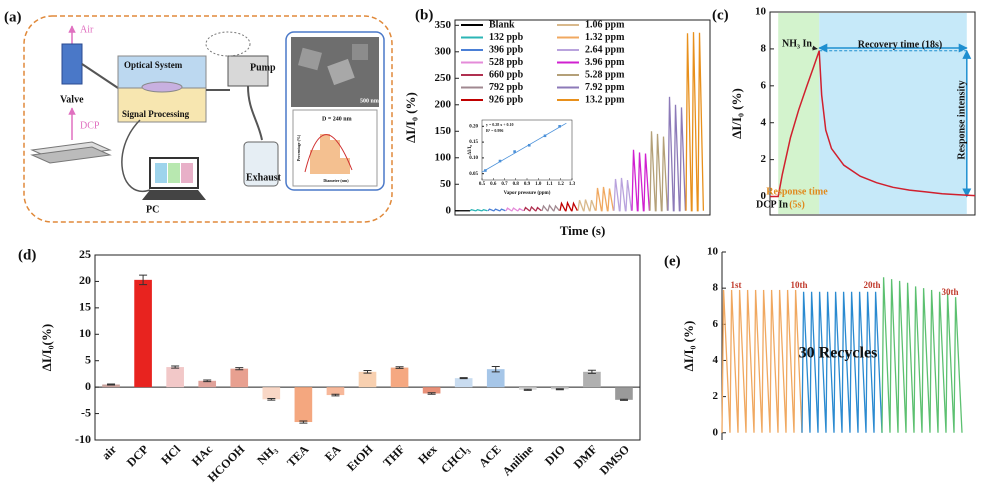  I want to click on x-axis-title: Time (s), so click(583, 230).